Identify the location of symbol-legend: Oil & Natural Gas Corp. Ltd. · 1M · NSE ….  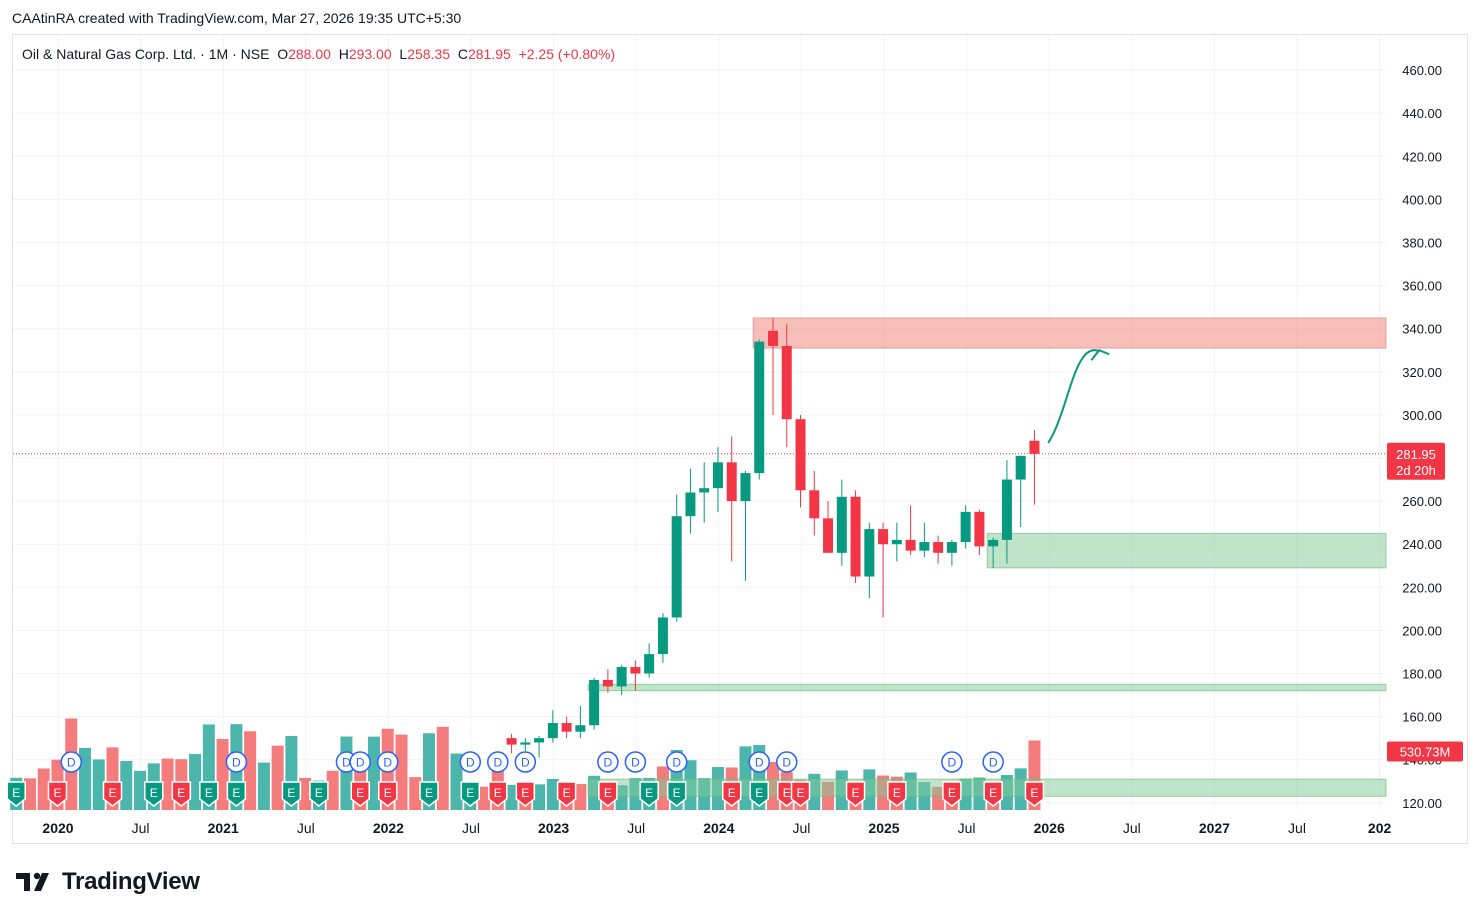
(318, 54).